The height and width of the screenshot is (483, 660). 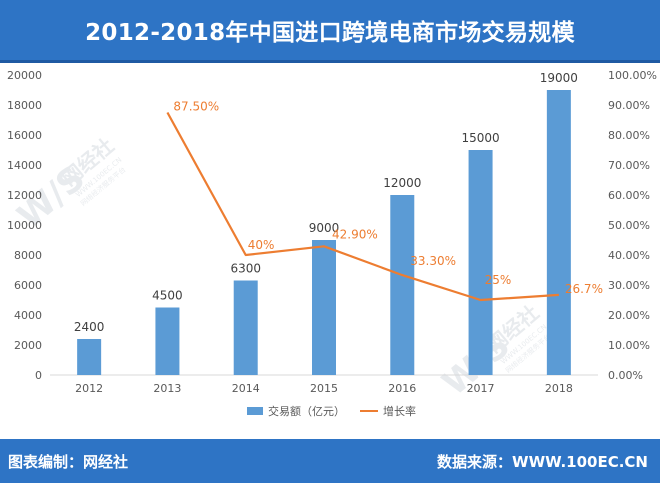 What do you see at coordinates (89, 327) in the screenshot?
I see `bar-value-label: 2400` at bounding box center [89, 327].